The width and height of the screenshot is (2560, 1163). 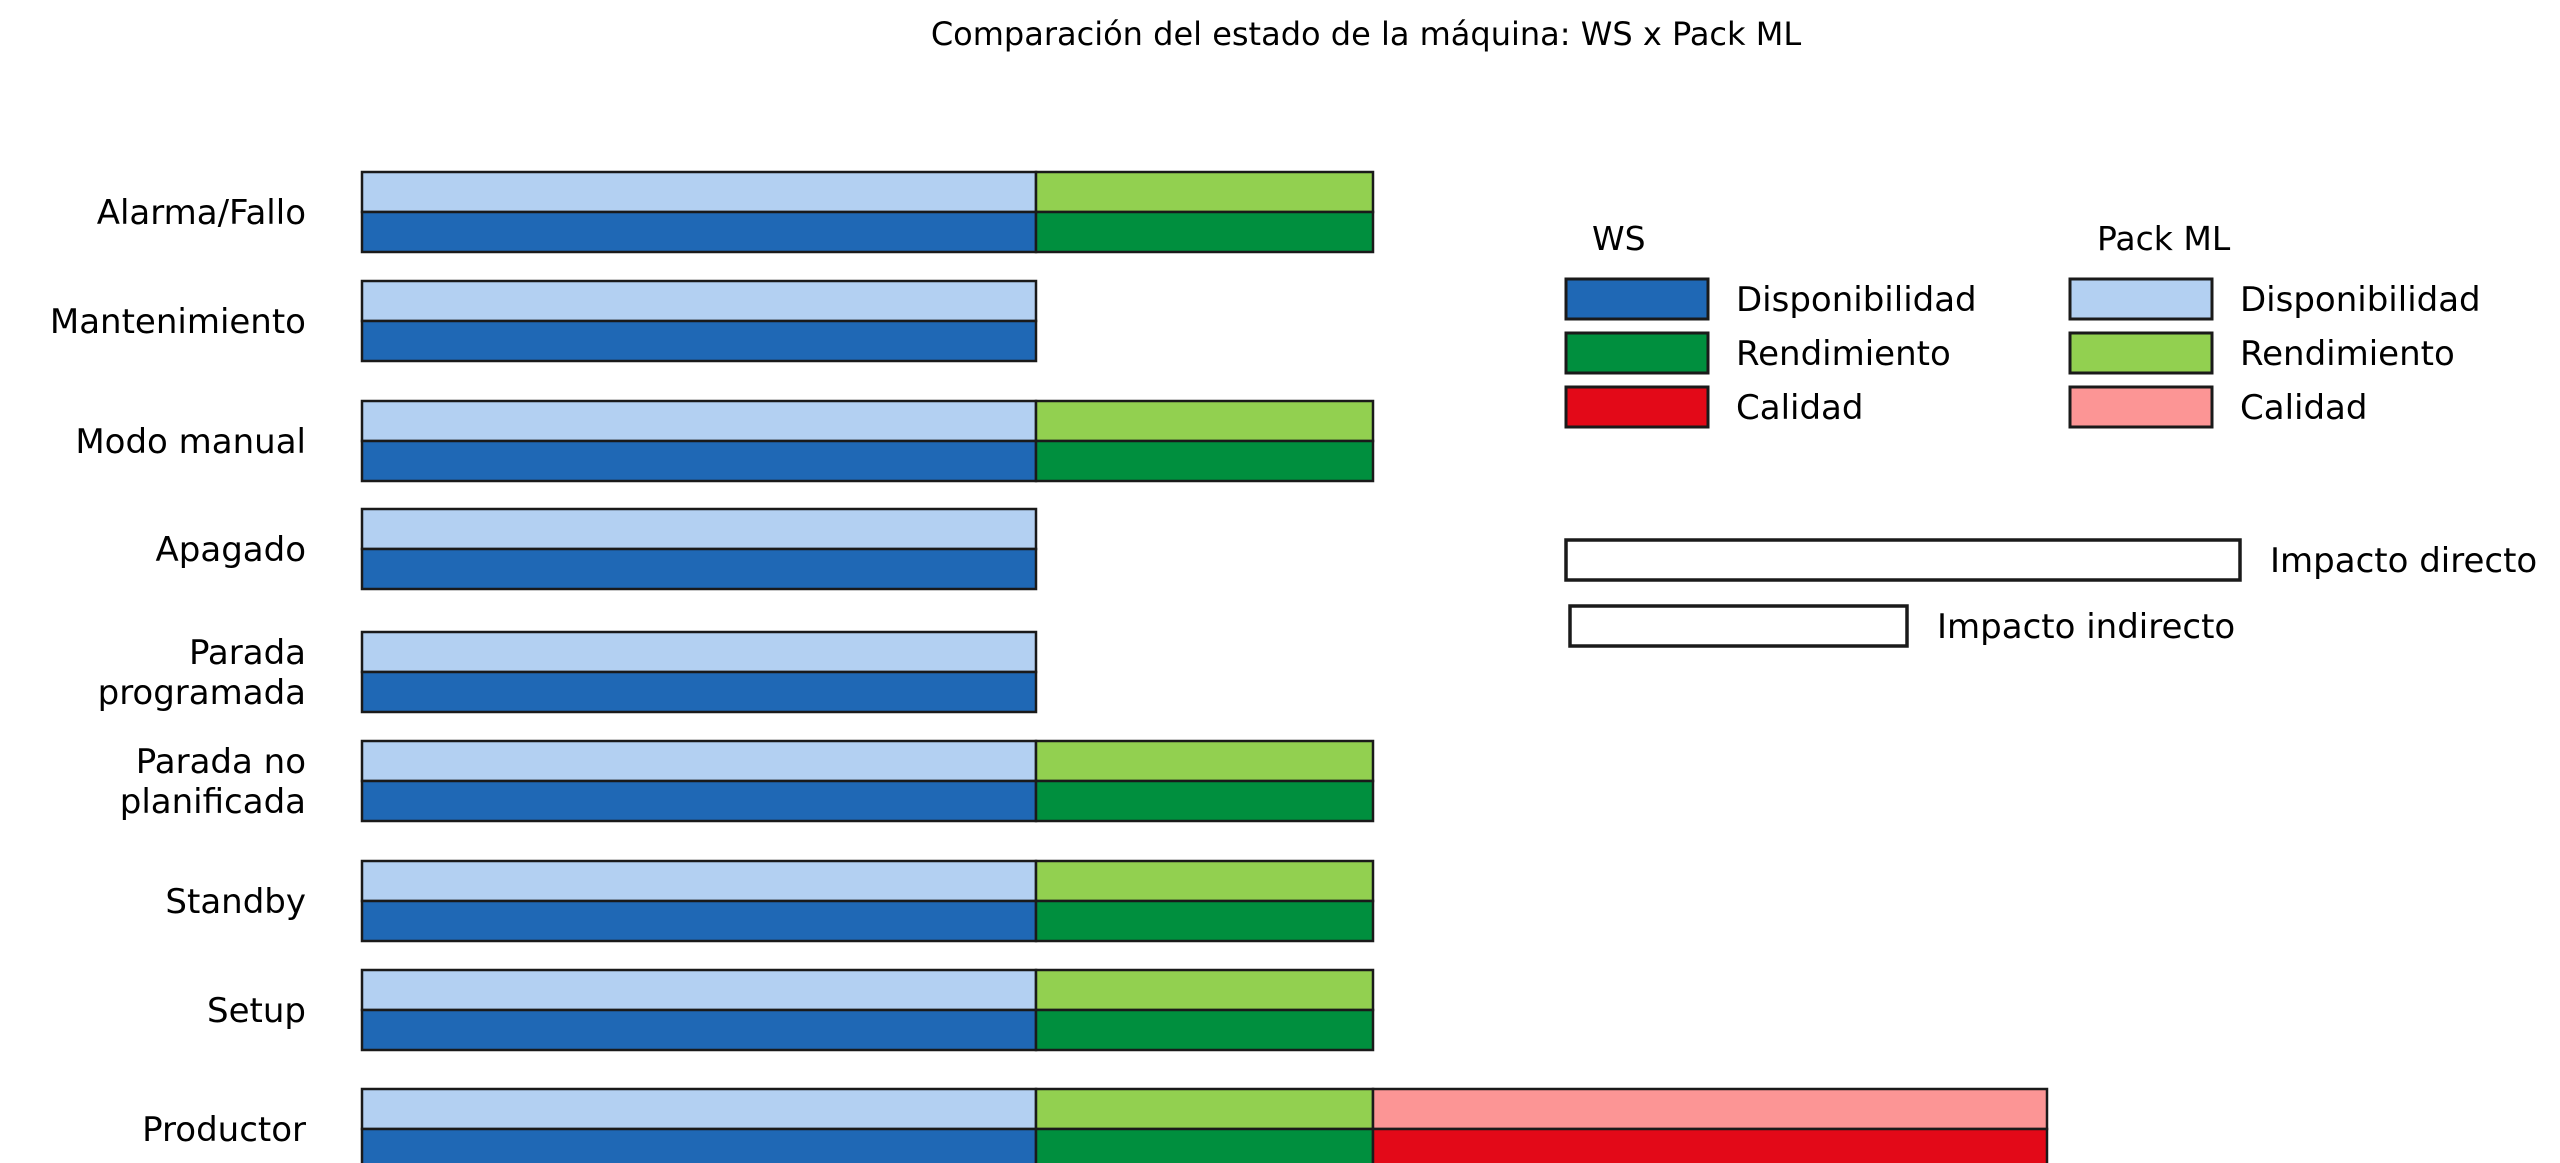 What do you see at coordinates (178, 322) in the screenshot?
I see `category-label: Mantenimiento` at bounding box center [178, 322].